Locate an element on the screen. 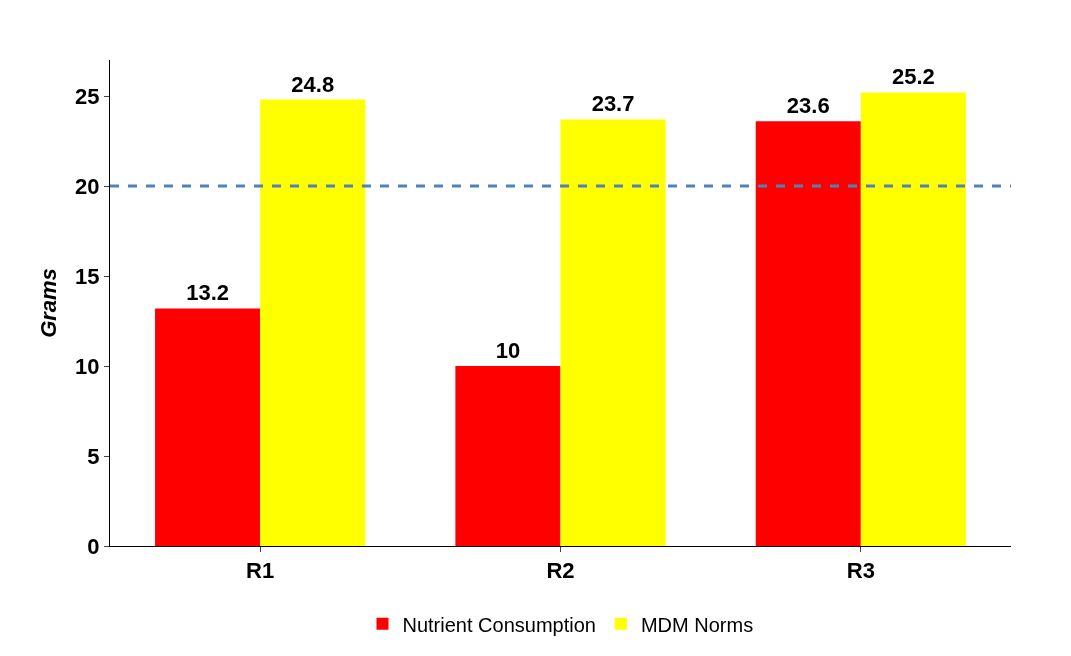 The image size is (1071, 656). data-label: 24.8 is located at coordinates (313, 84).